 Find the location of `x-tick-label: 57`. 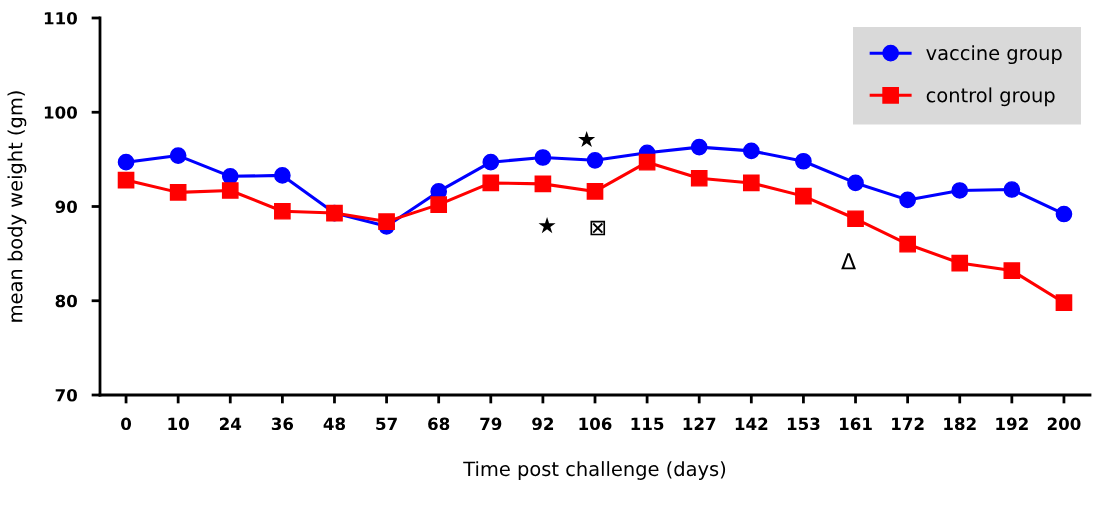

x-tick-label: 57 is located at coordinates (386, 424).